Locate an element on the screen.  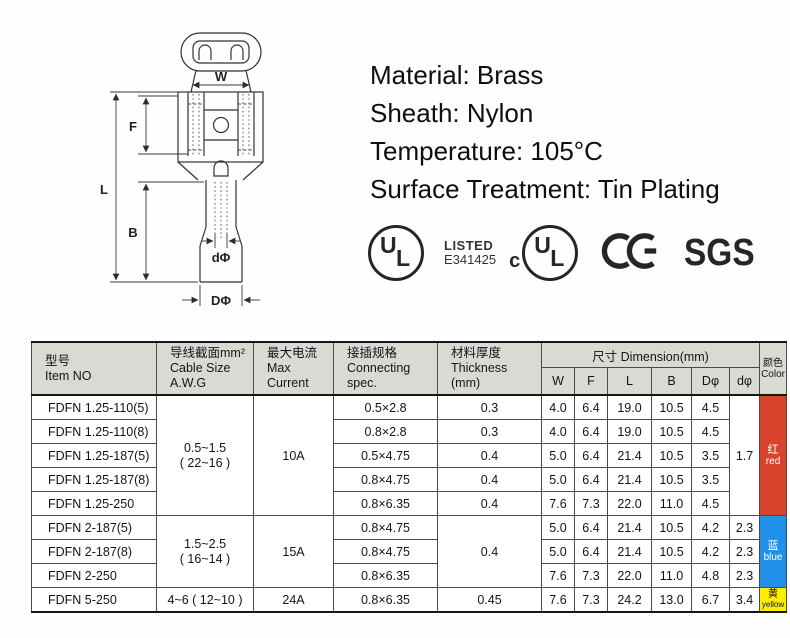
listed-file-number: E341425 is located at coordinates (470, 259).